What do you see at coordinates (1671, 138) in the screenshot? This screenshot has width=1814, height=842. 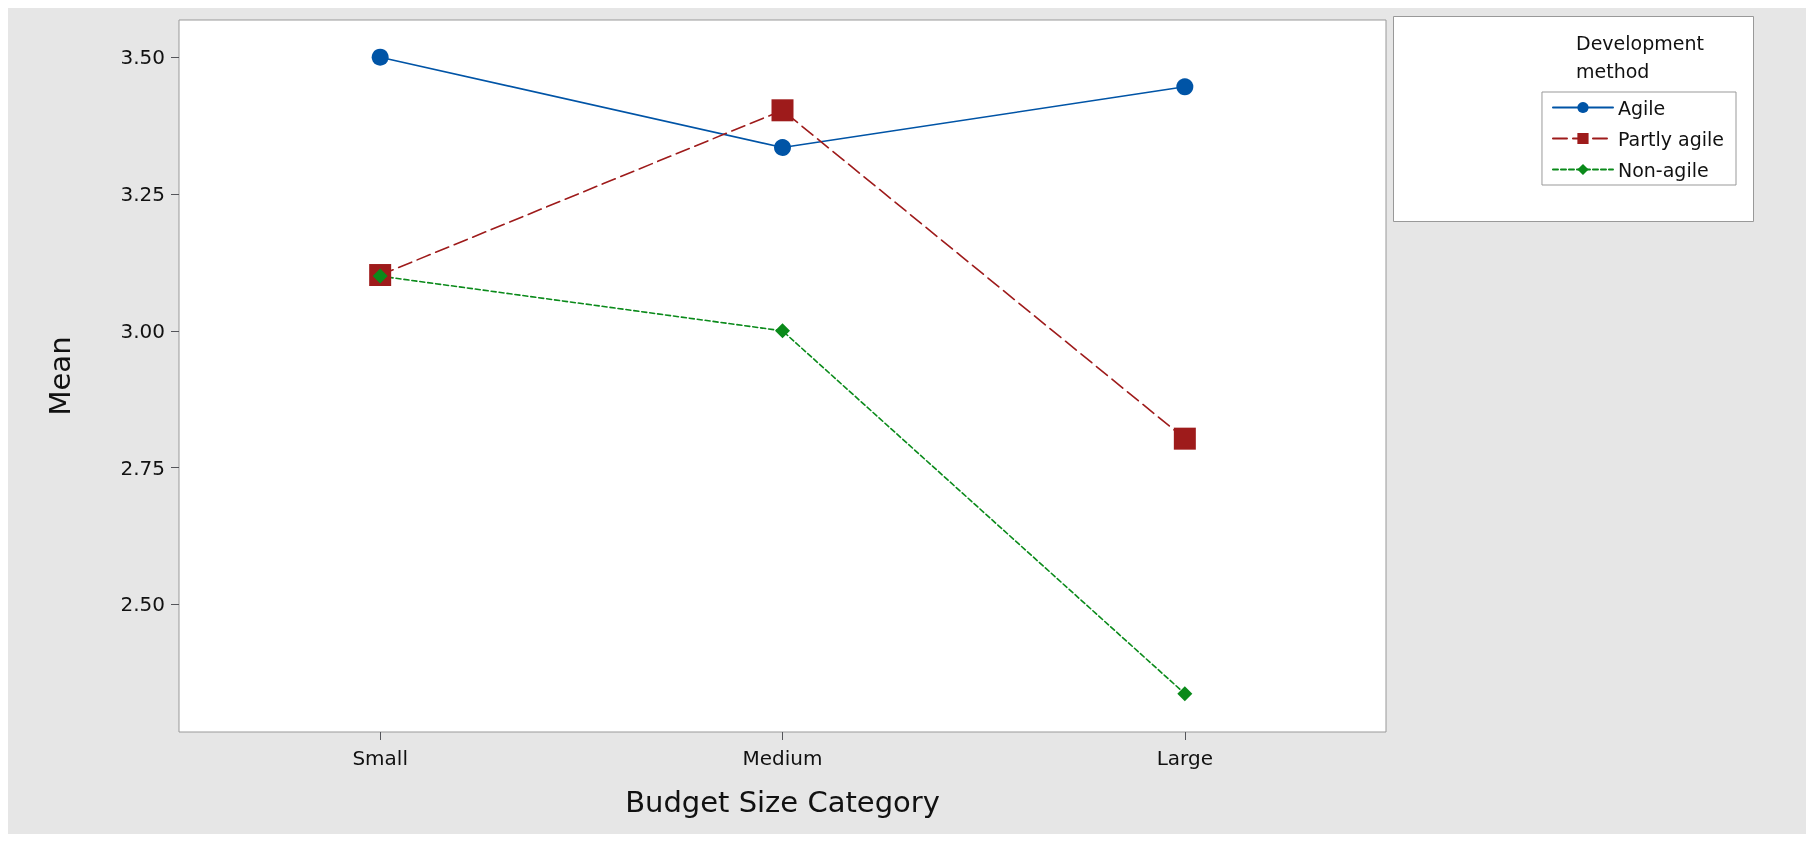 I see `legend-label: Partly agile` at bounding box center [1671, 138].